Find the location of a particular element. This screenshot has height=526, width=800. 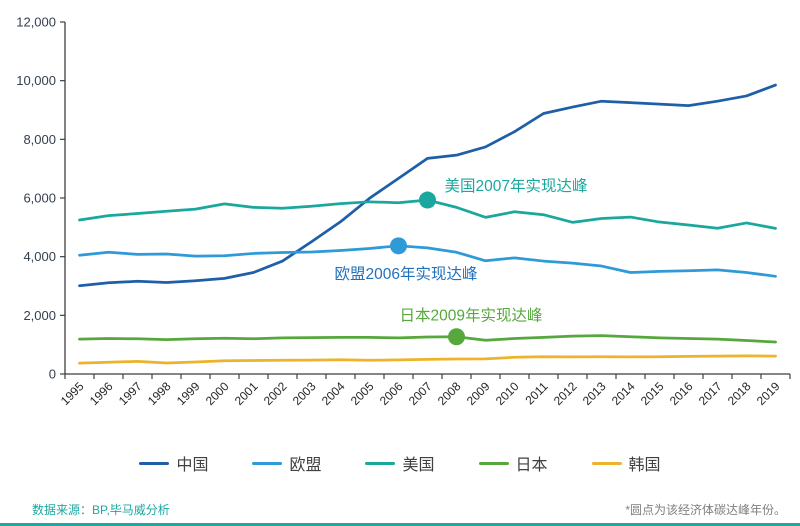

x-axis-label: 2002 is located at coordinates (275, 393).